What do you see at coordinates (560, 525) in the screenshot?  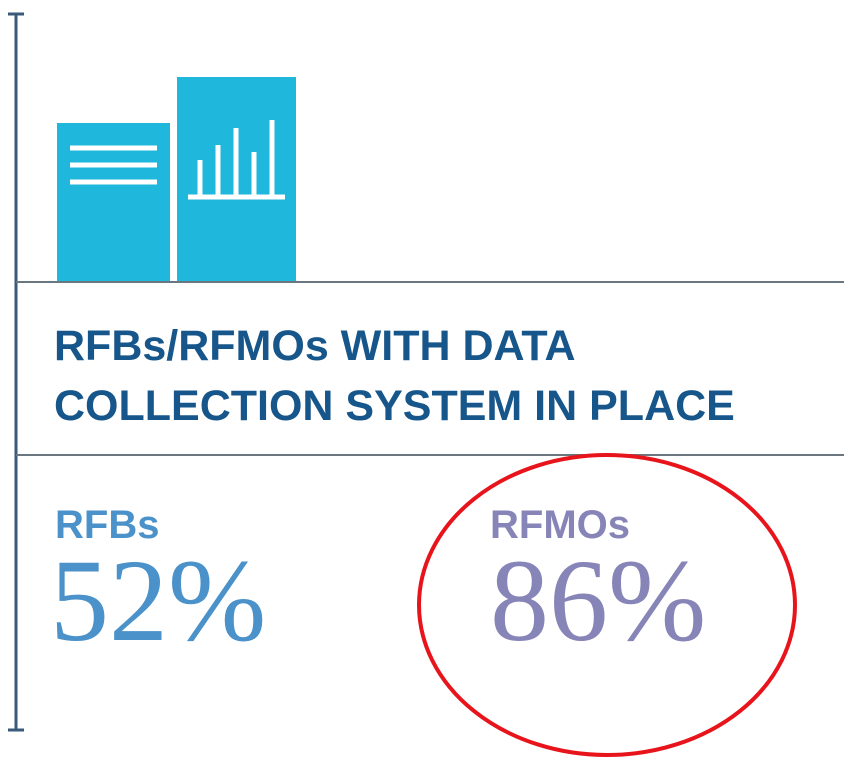 I see `stat-label: RFMOs` at bounding box center [560, 525].